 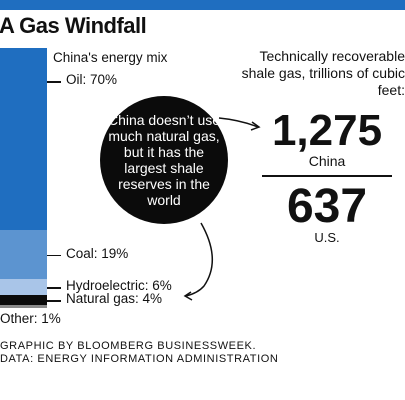 What do you see at coordinates (128, 346) in the screenshot?
I see `graphic-credit: GRAPHIC BY BLOOMBERG BUSINESSWEEK.` at bounding box center [128, 346].